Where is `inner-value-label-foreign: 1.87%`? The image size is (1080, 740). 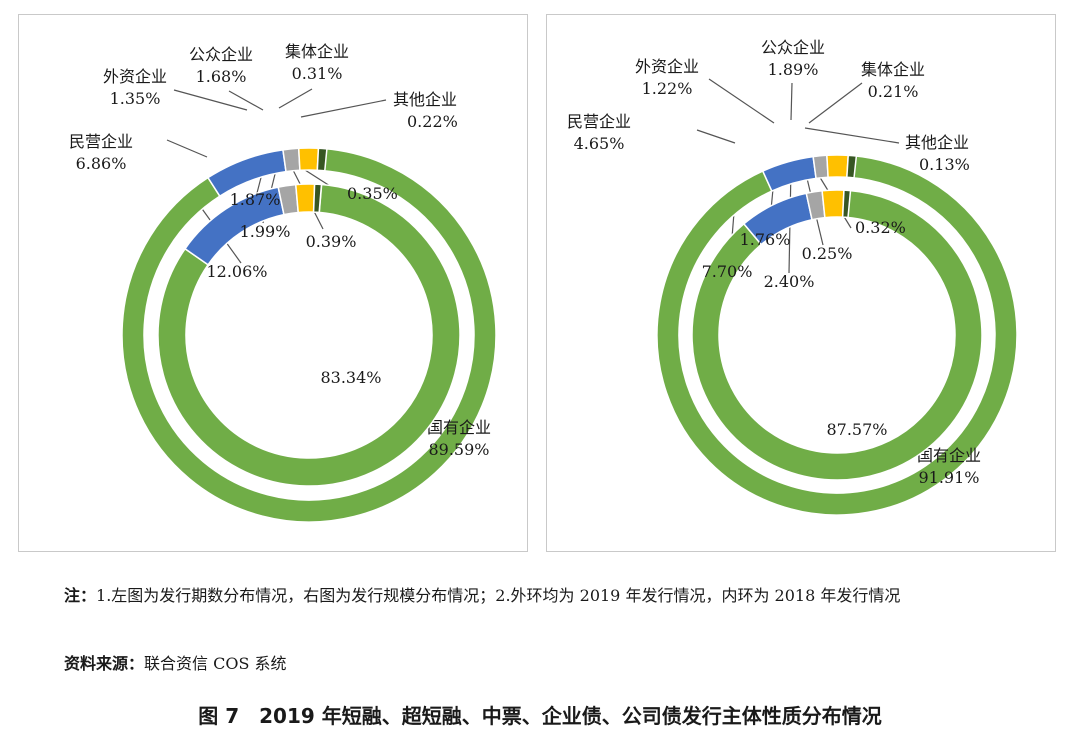
inner-value-label-foreign: 1.87% is located at coordinates (255, 199).